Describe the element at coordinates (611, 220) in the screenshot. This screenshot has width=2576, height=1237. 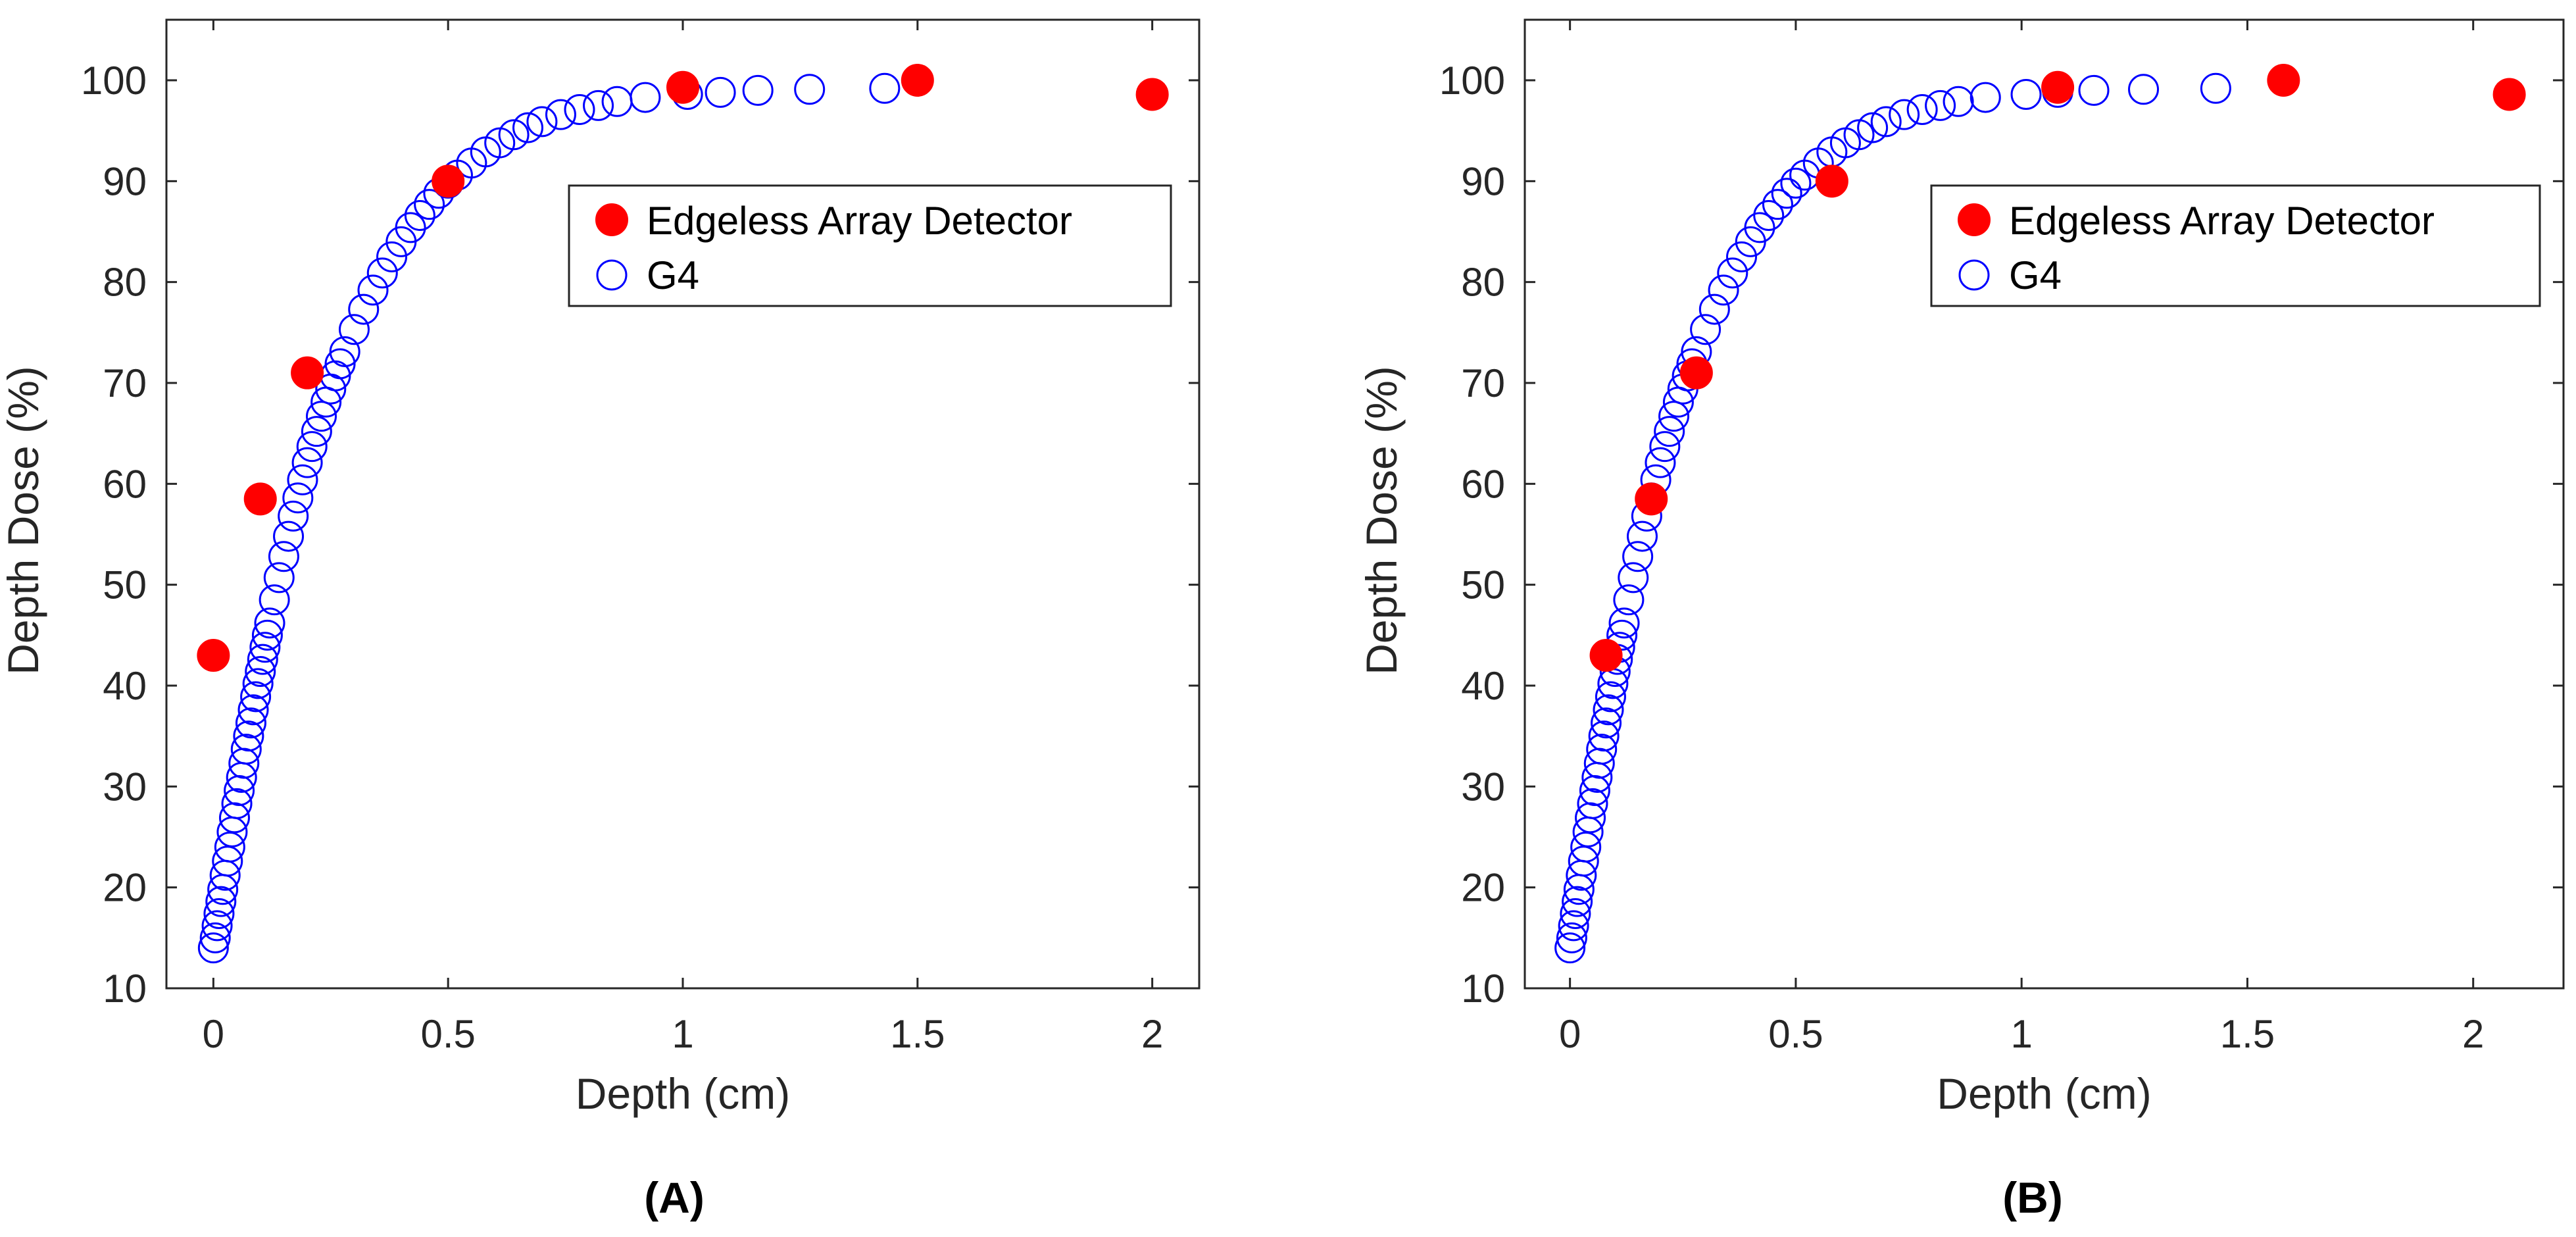
I see `legend-edgeless-marker` at that location.